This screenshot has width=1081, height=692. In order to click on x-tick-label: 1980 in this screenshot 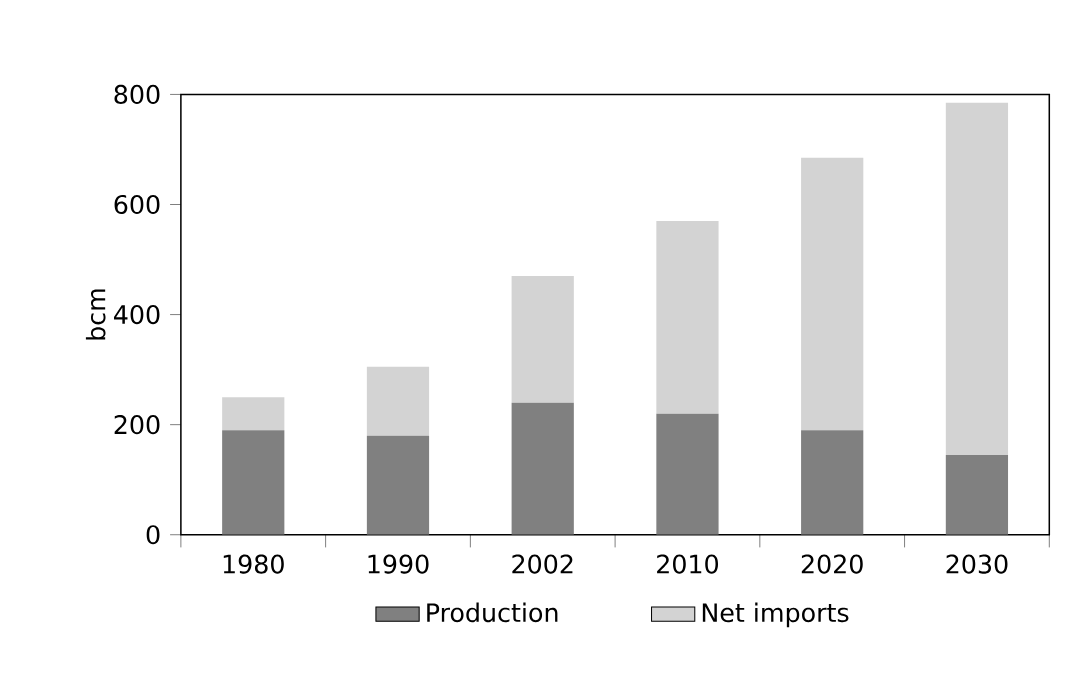, I will do `click(253, 564)`.